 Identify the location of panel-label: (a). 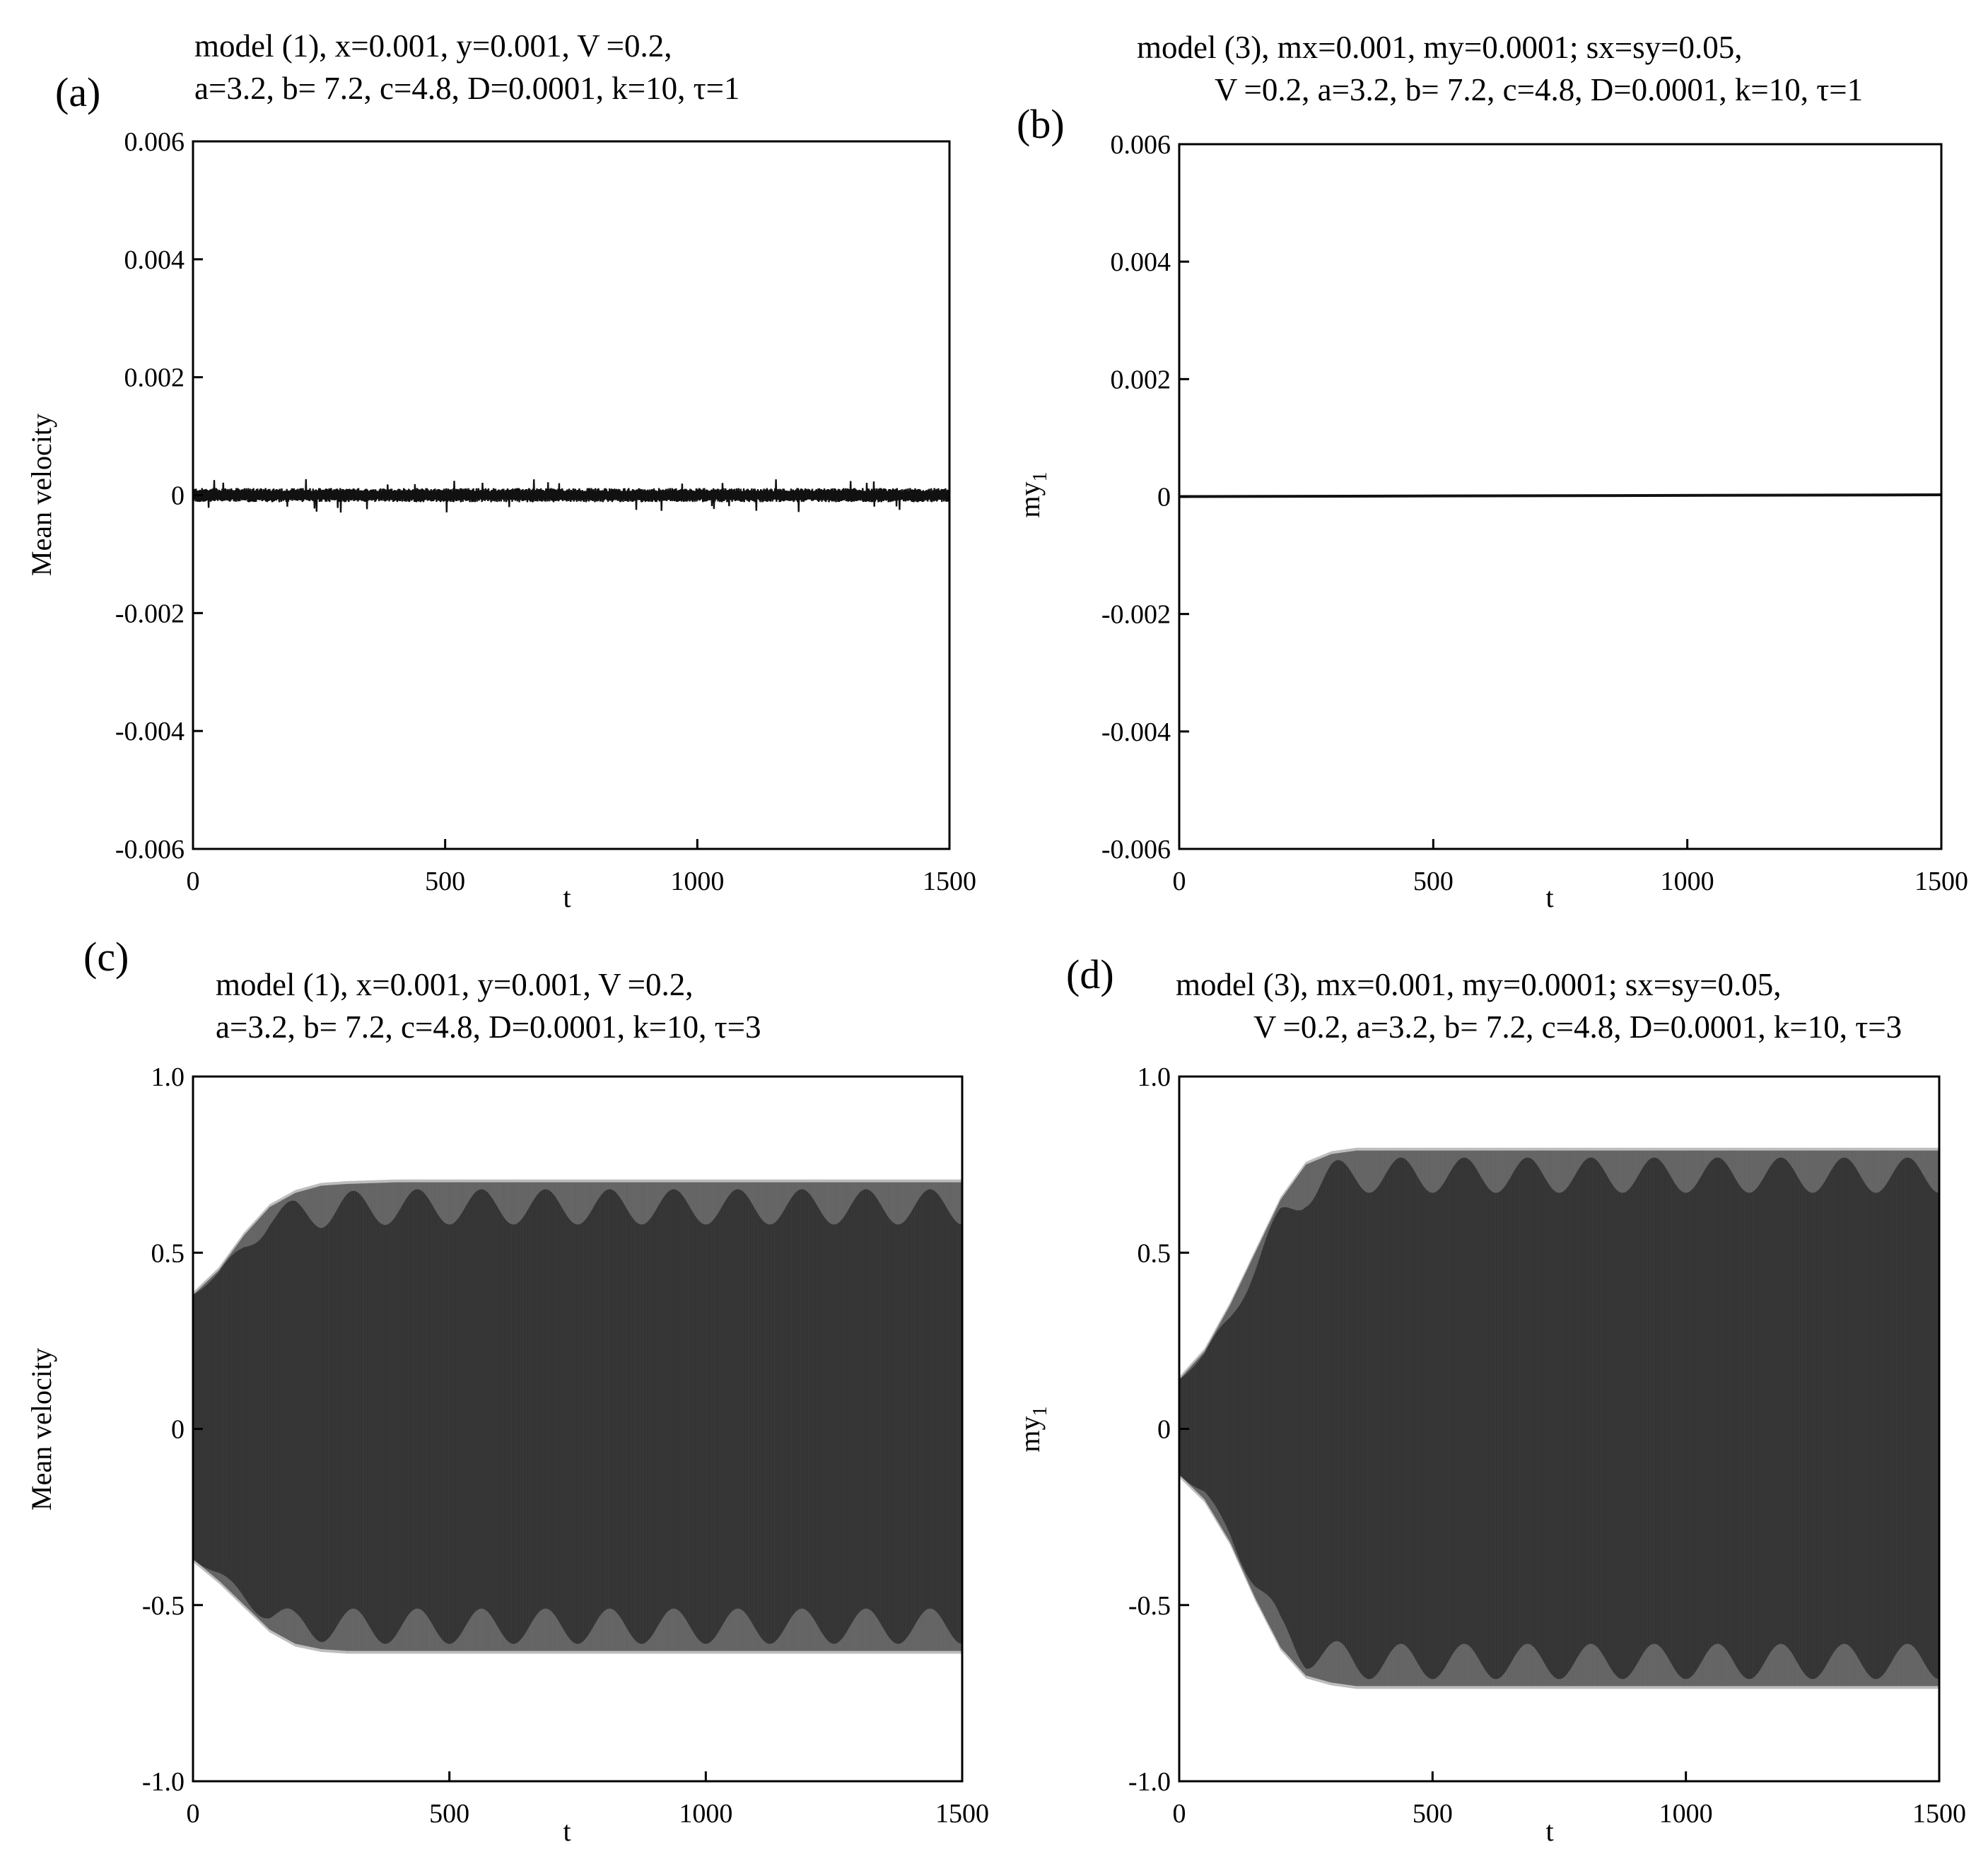
(77, 92).